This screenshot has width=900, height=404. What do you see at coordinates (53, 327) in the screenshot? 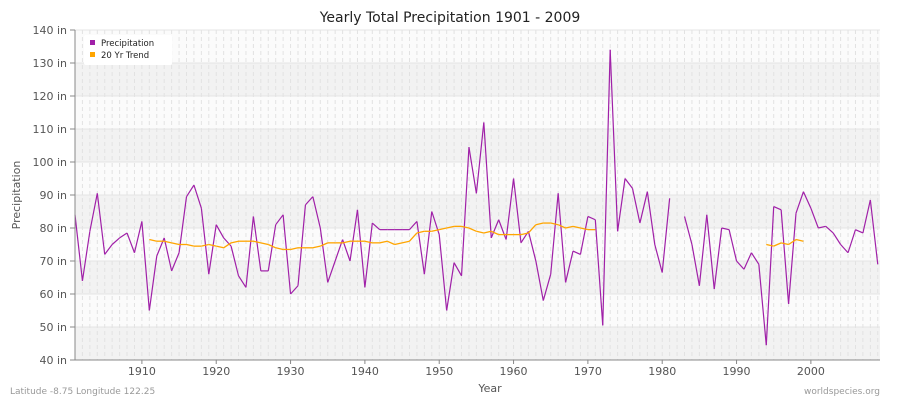
I see `y-tick-label: 50 in` at bounding box center [53, 327].